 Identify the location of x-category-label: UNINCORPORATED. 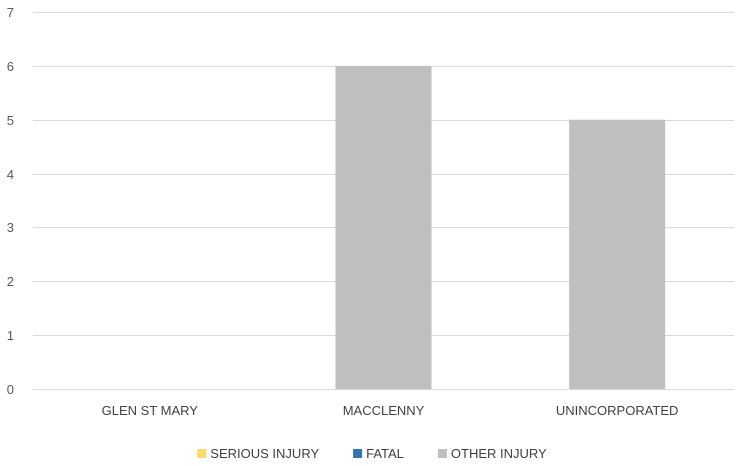
(617, 410).